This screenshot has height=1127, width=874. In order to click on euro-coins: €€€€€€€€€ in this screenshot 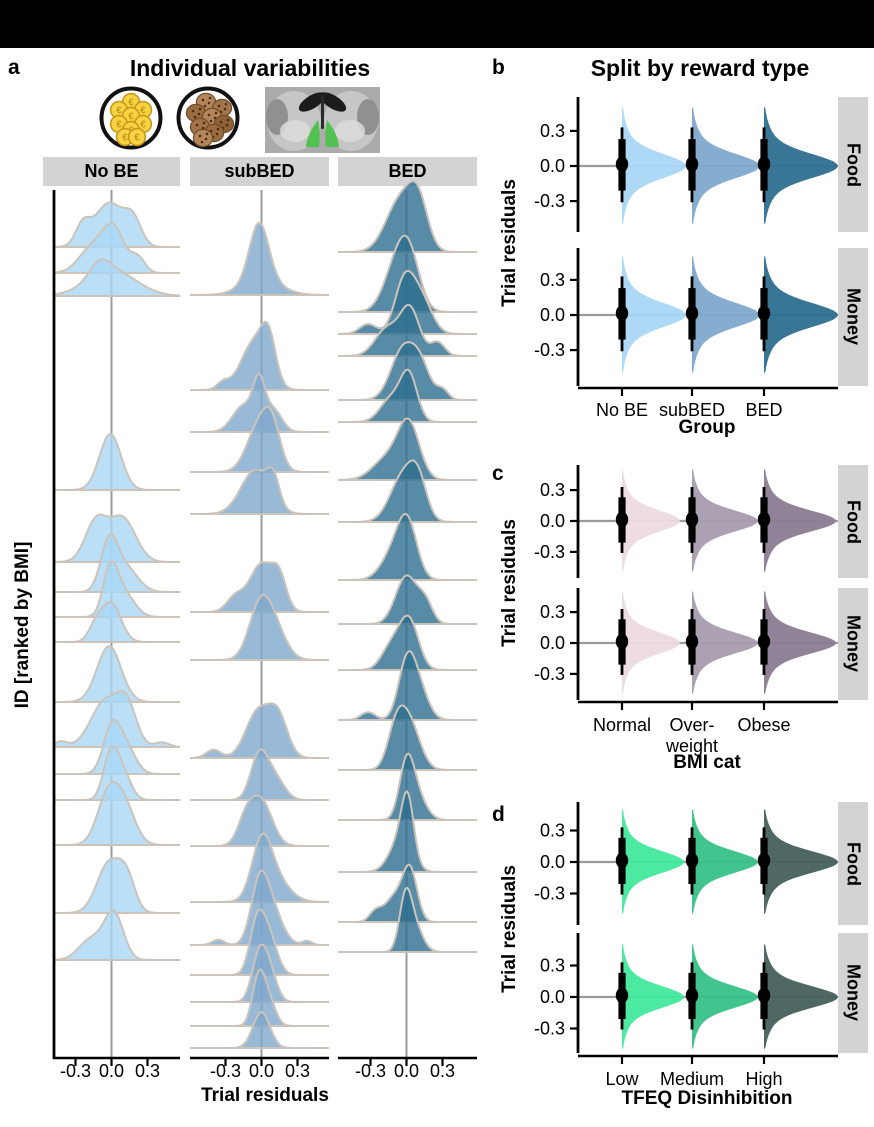, I will do `click(131, 119)`.